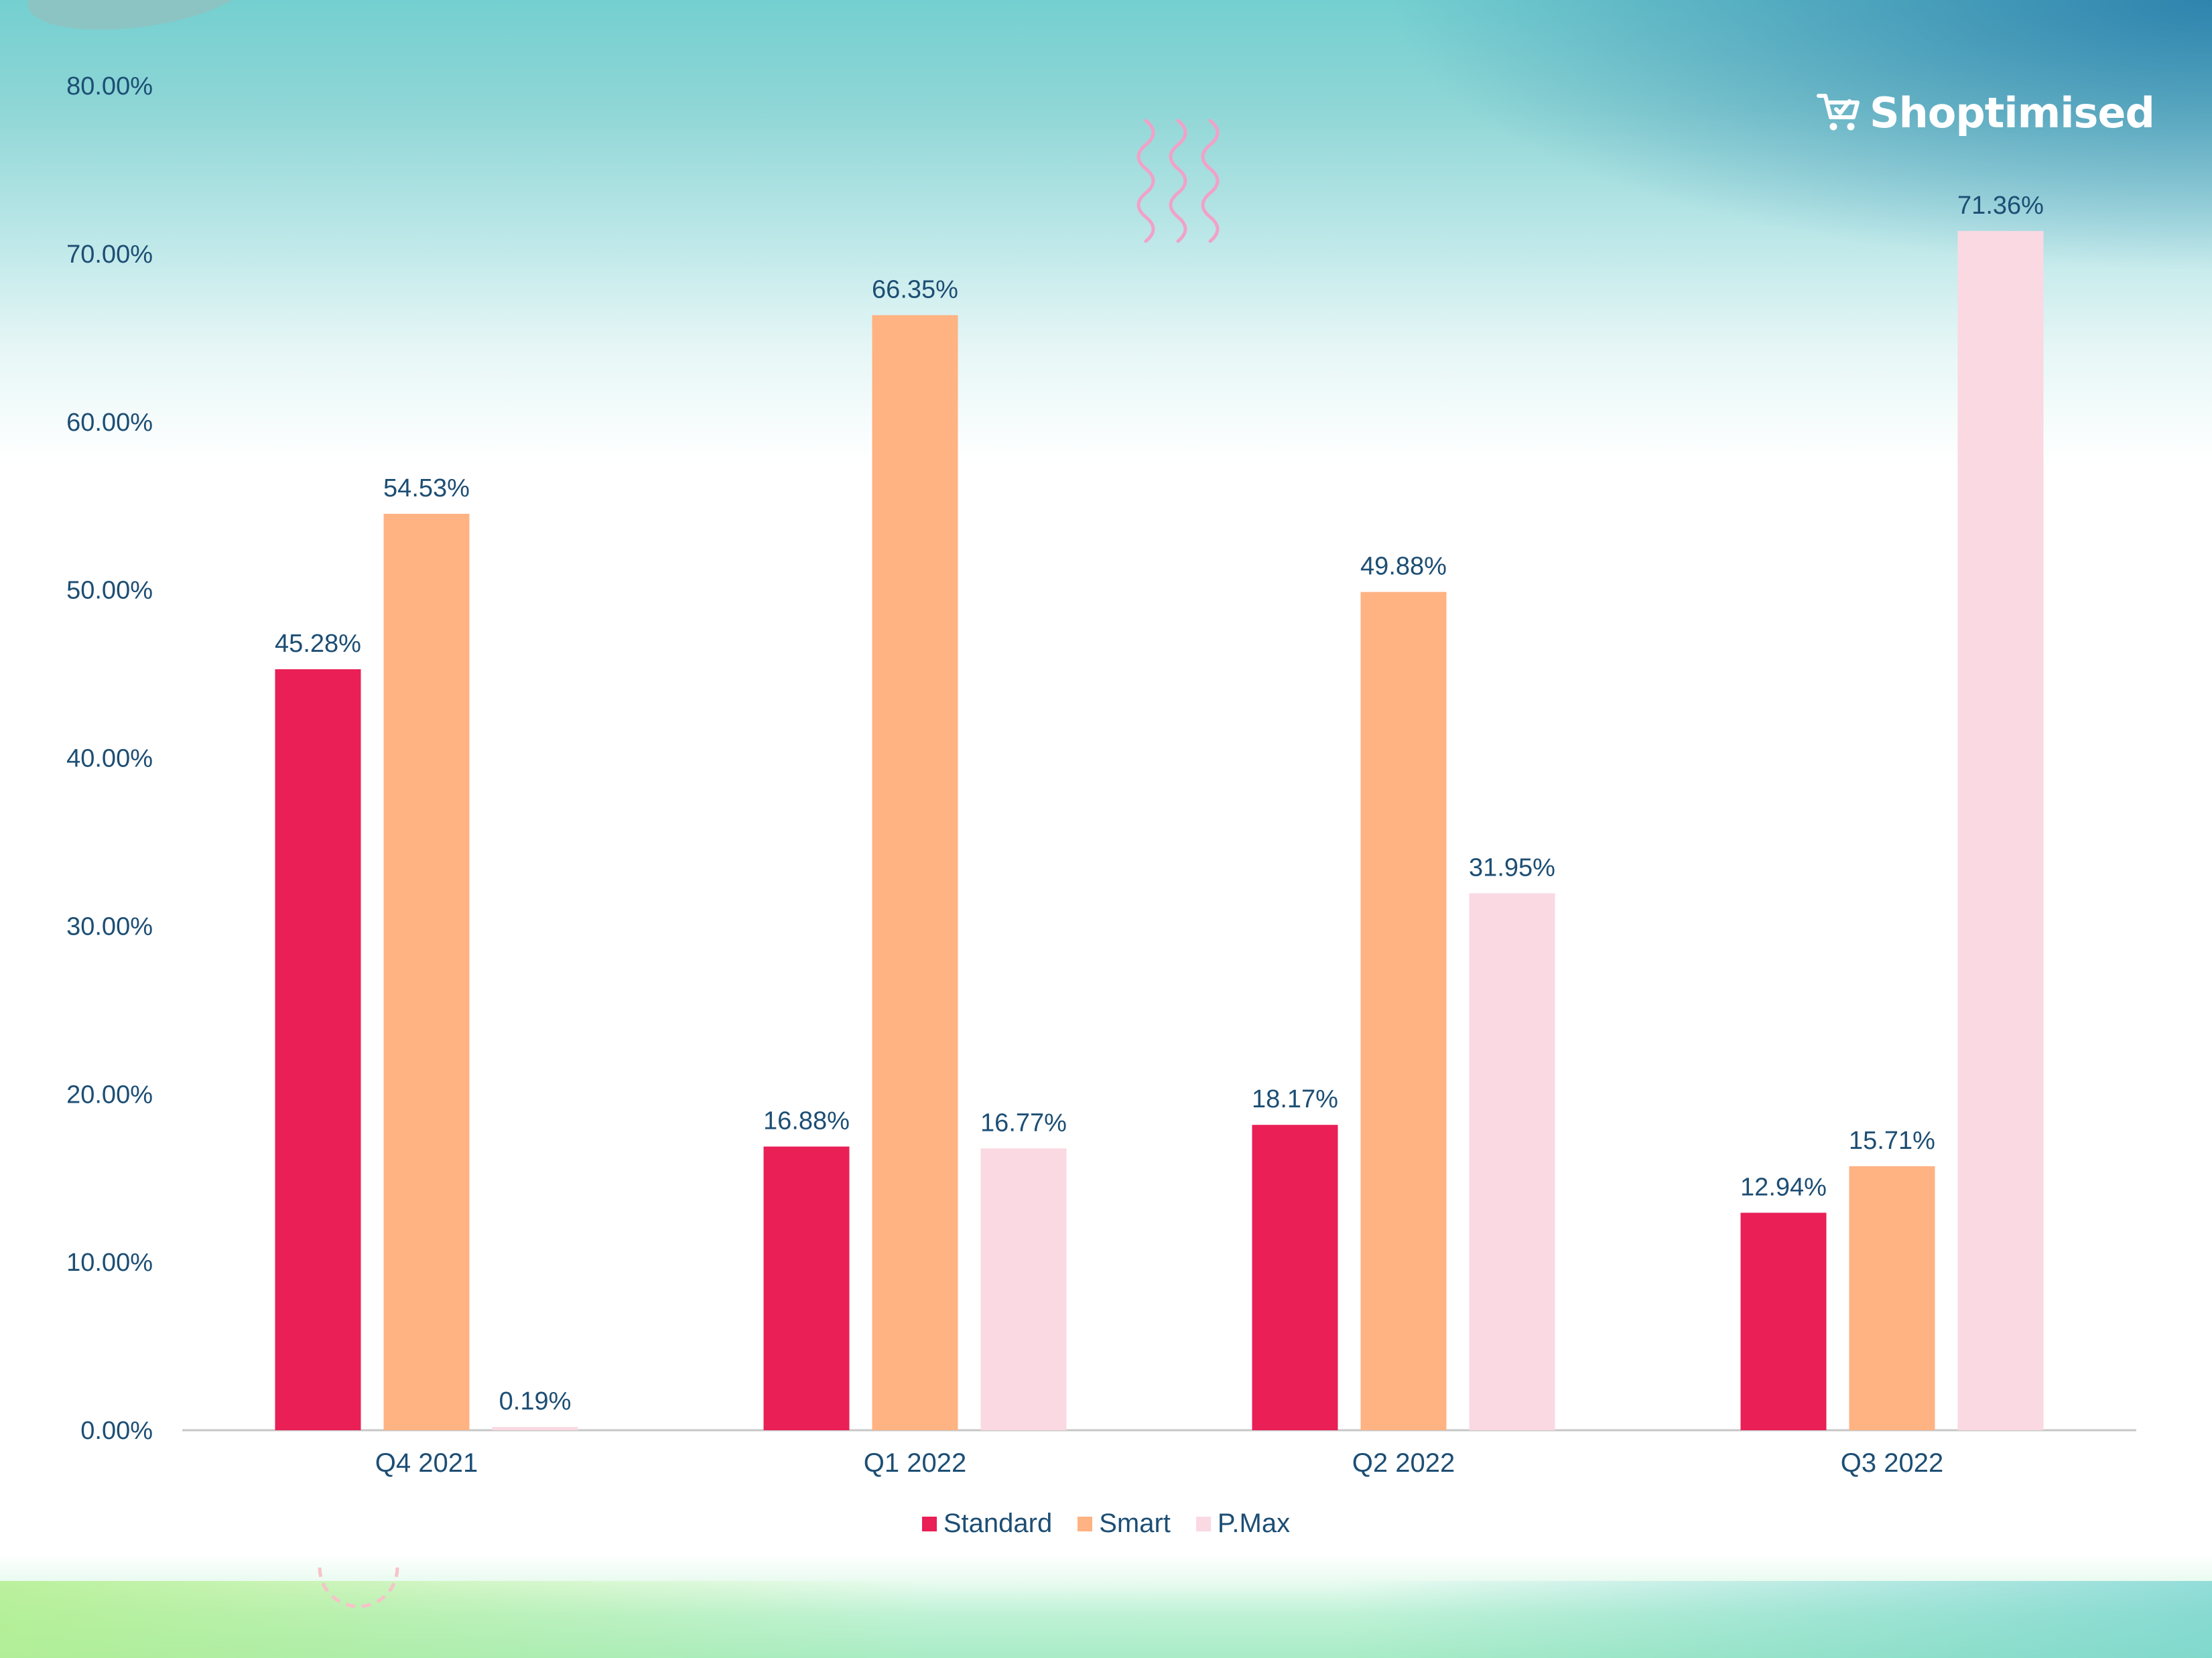 The width and height of the screenshot is (2212, 1658). I want to click on bar-pmax-q2-2022, so click(1512, 1161).